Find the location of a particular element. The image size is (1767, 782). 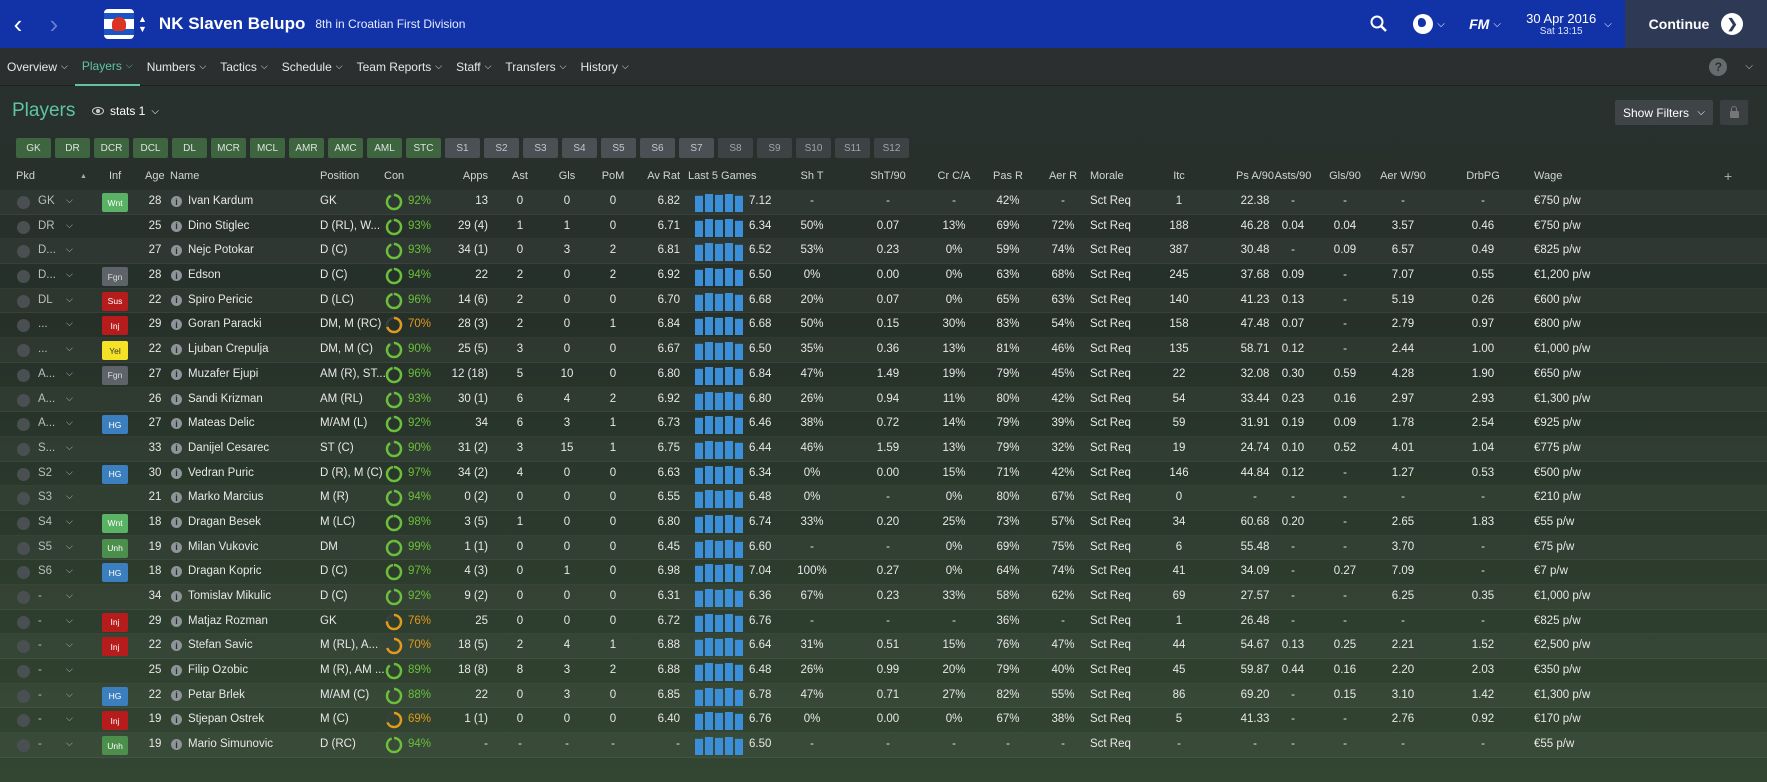

lock-button is located at coordinates (1734, 112).